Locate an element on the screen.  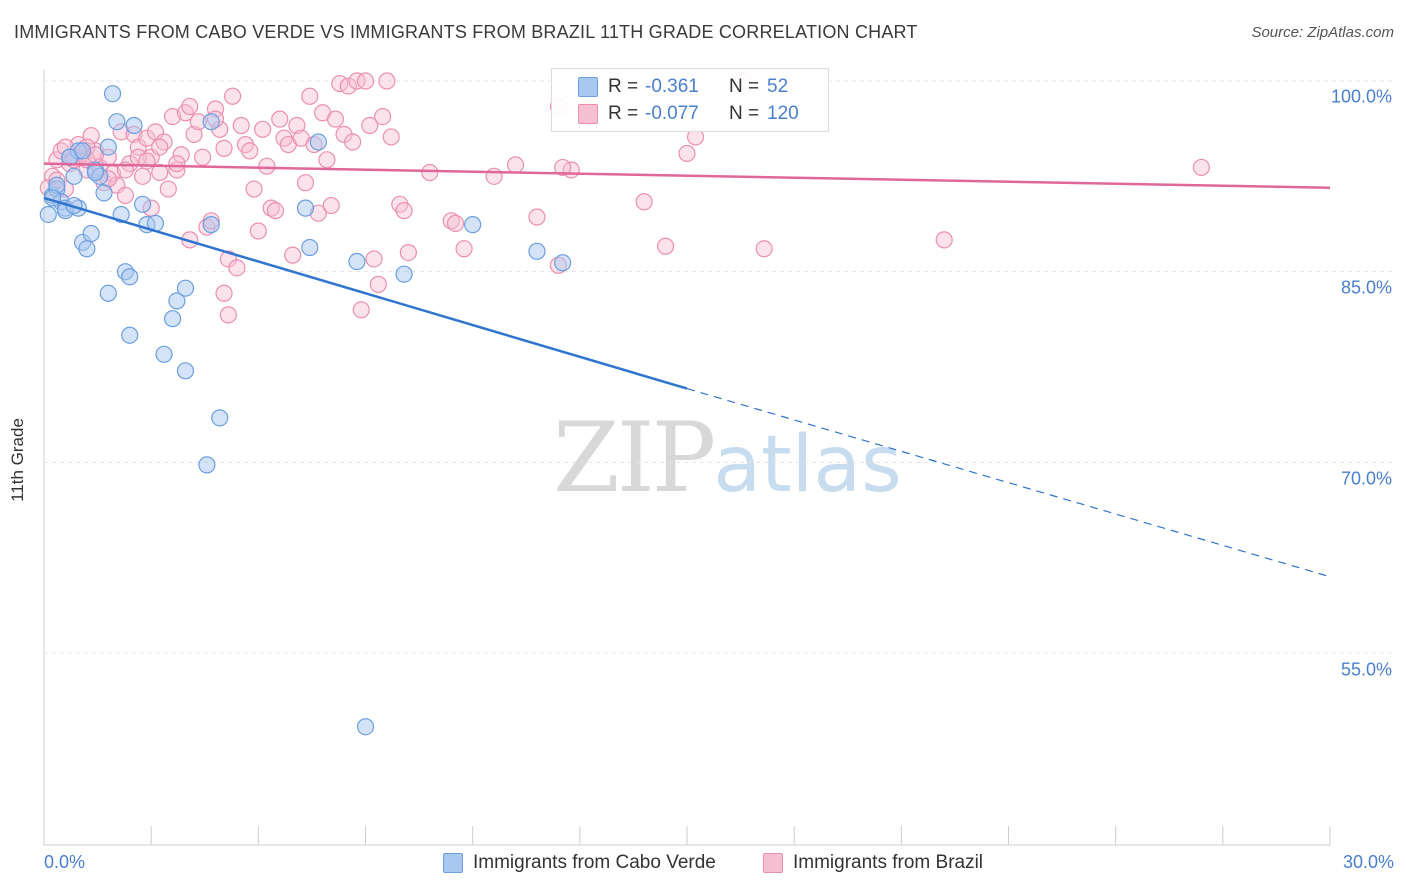
legend-r-value: -0.077 is located at coordinates (672, 113).